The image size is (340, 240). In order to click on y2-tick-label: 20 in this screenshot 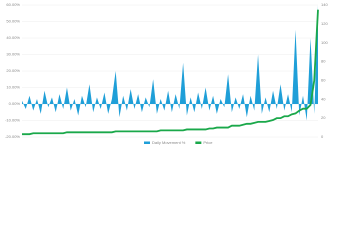, I will do `click(323, 117)`.